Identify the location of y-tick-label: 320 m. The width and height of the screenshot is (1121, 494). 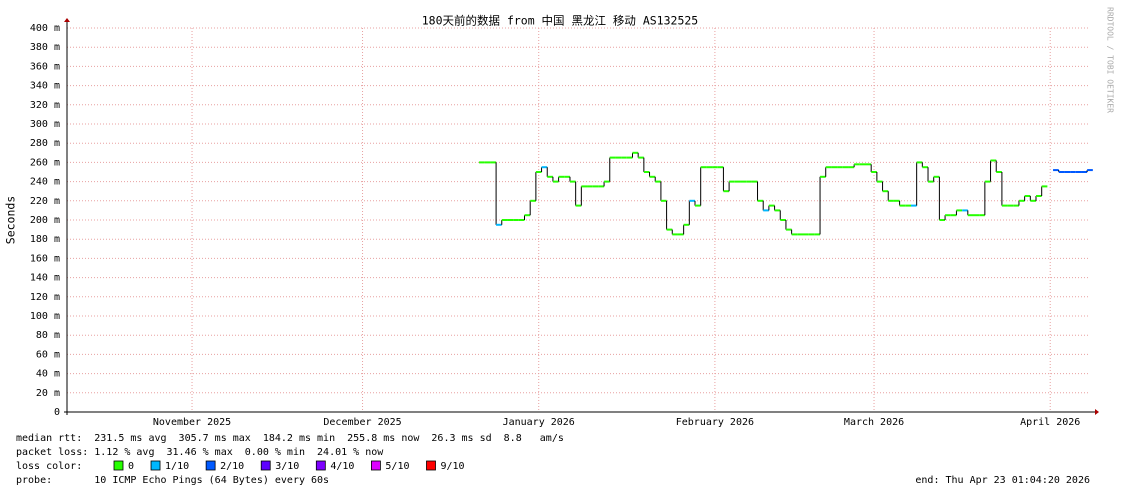
(45, 105).